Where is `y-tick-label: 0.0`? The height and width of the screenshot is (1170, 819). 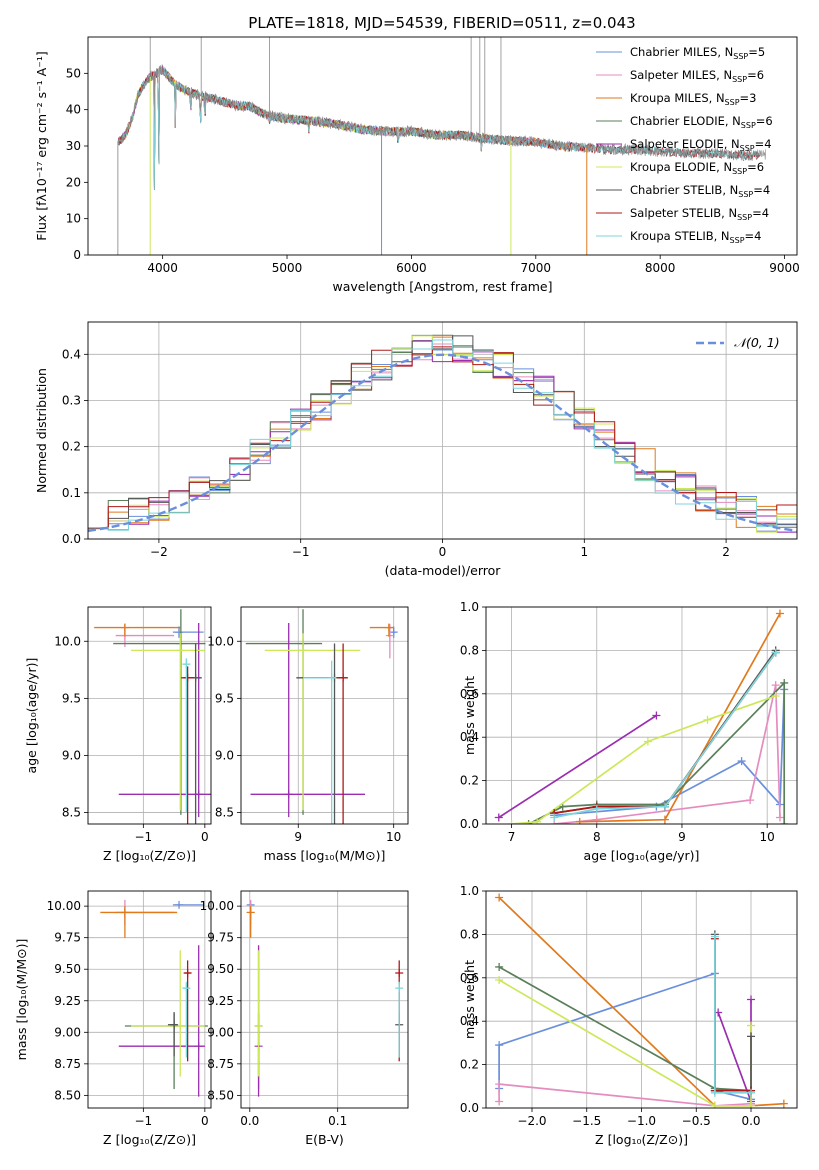 y-tick-label: 0.0 is located at coordinates (469, 1108).